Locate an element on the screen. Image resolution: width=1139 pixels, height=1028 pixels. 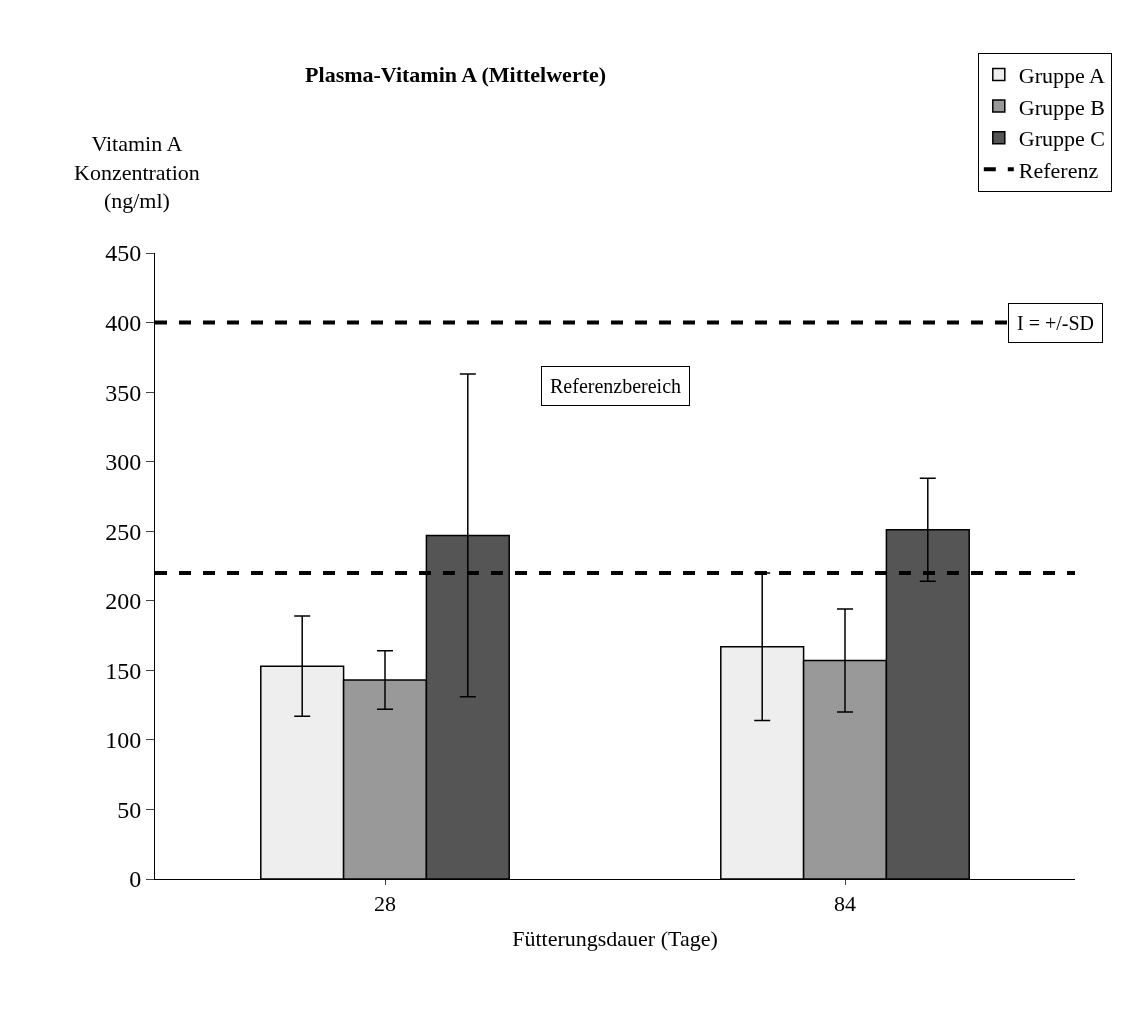
y-tick-label: 300 is located at coordinates (123, 462).